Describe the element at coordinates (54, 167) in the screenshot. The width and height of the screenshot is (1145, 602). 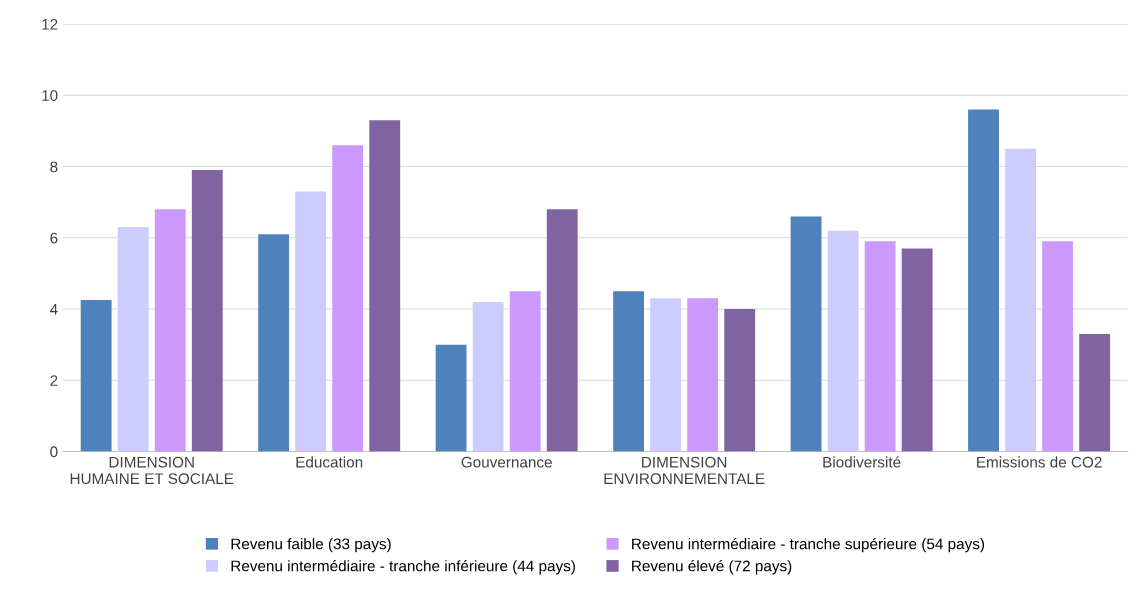
I see `y-tick-label: 8` at that location.